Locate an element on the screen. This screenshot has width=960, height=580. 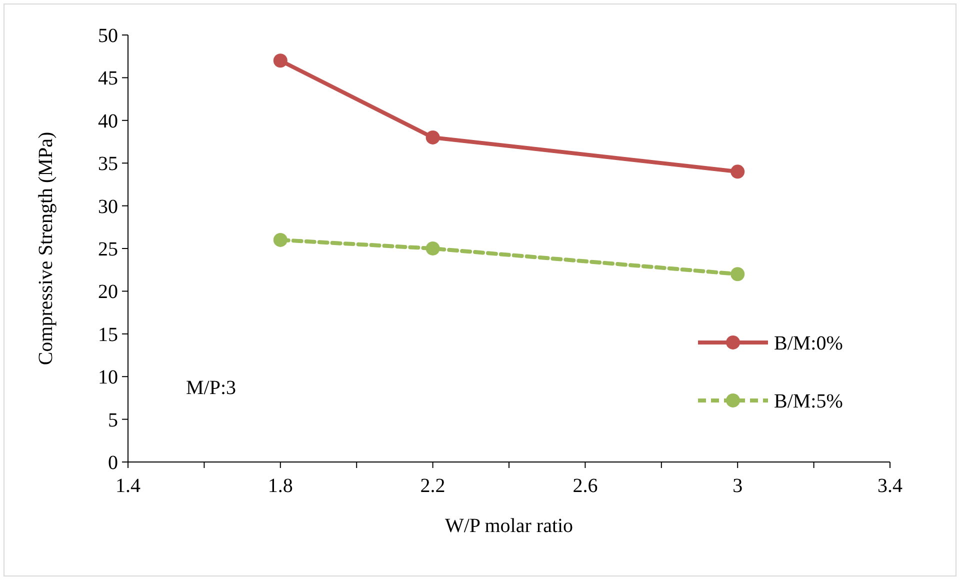
y-tick-label: 5 is located at coordinates (113, 420).